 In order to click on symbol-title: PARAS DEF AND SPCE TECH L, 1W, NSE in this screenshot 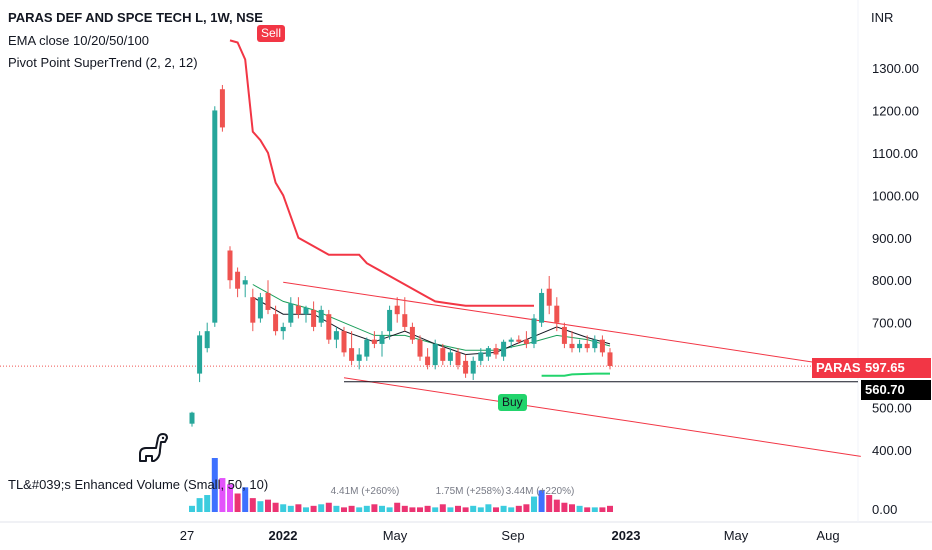, I will do `click(135, 17)`.